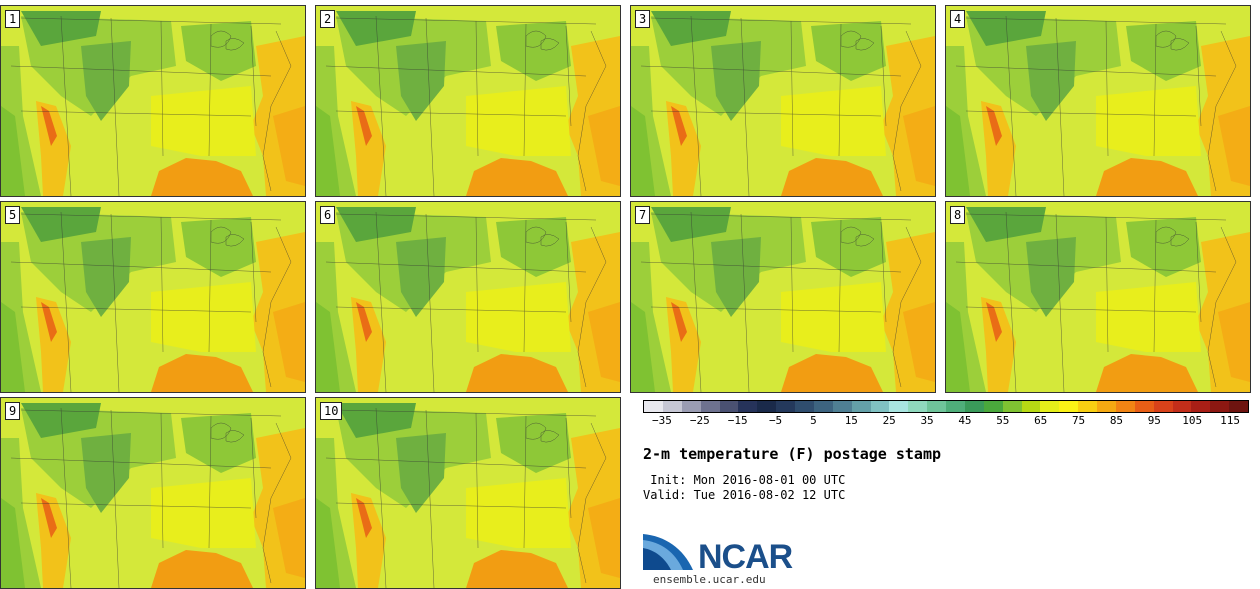 This screenshot has height=589, width=1260. I want to click on map-panel-8: 8, so click(1098, 297).